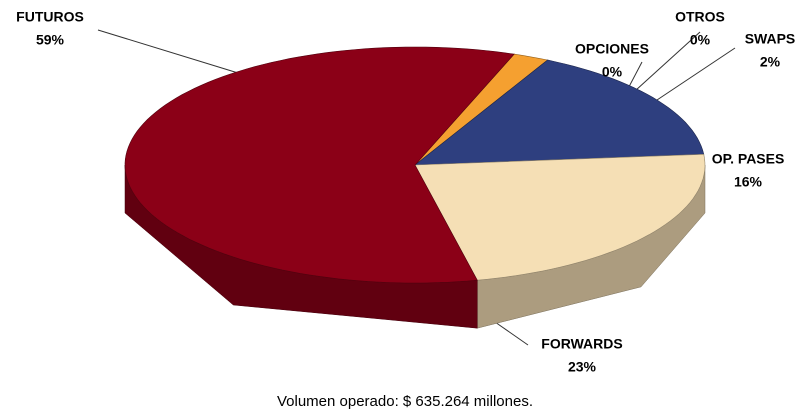  What do you see at coordinates (770, 39) in the screenshot?
I see `slice-label: SWAPS` at bounding box center [770, 39].